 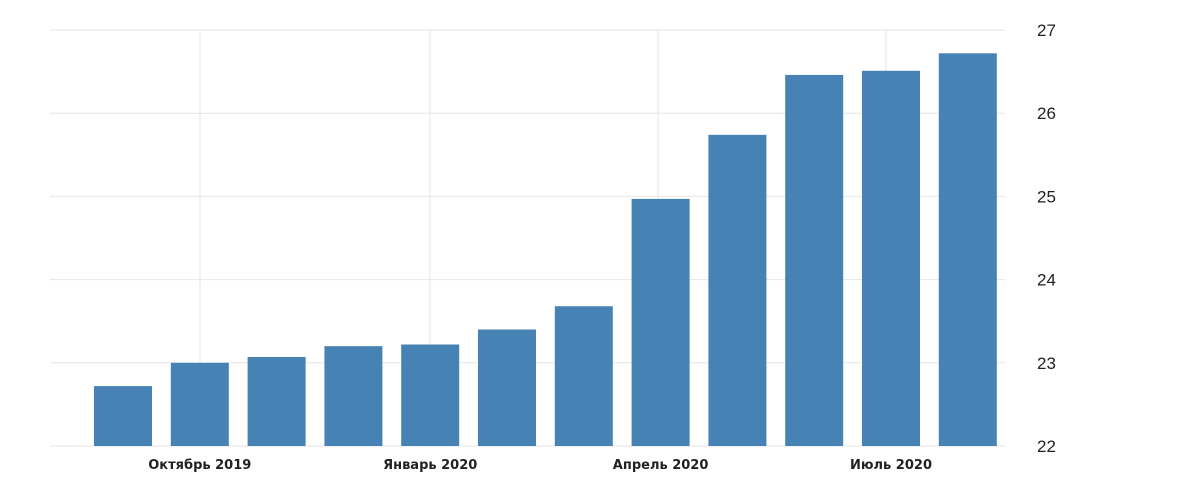 I want to click on y-tick-label: 22, so click(x=1046, y=446).